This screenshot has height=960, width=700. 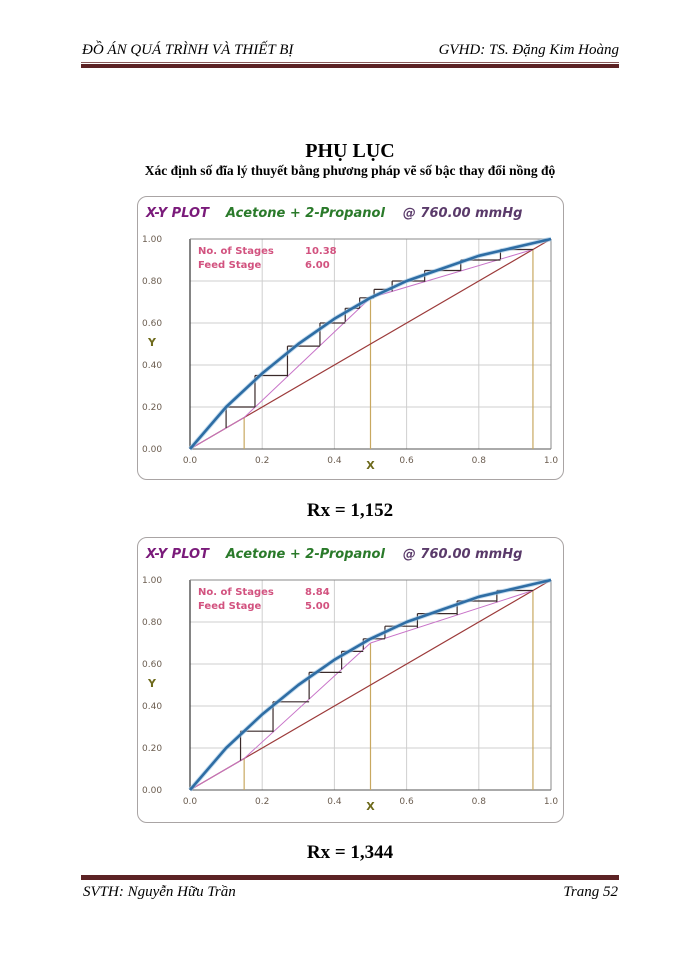 What do you see at coordinates (350, 151) in the screenshot?
I see `page-title: PHỤ LỤC` at bounding box center [350, 151].